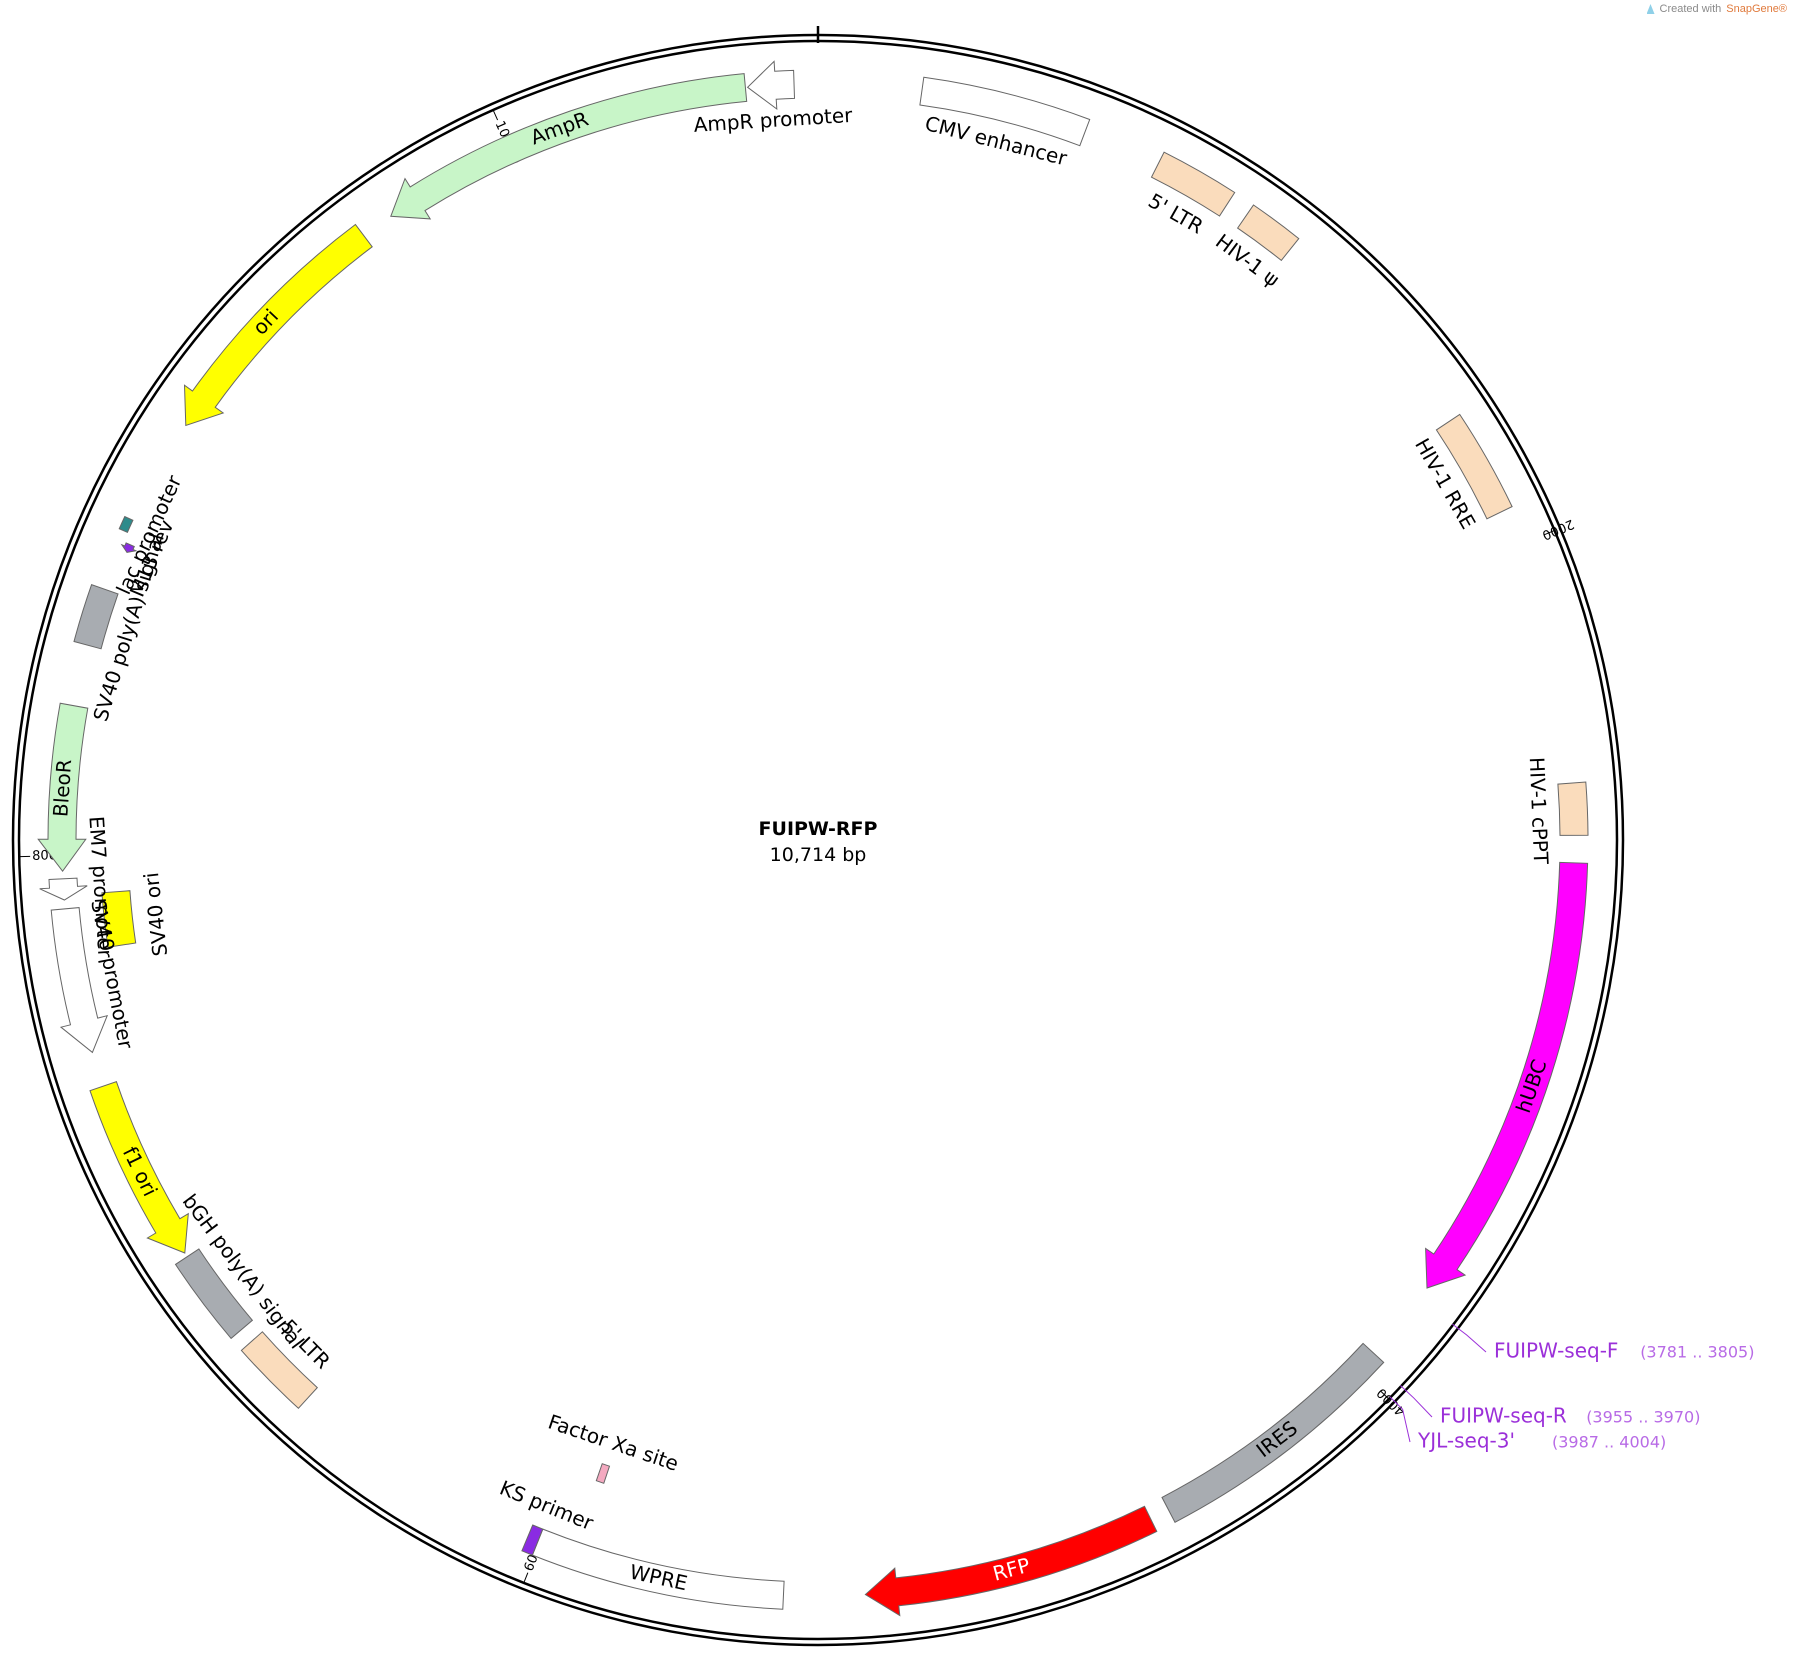  I want to click on credit-brand: SnapGene®, so click(1756, 9).